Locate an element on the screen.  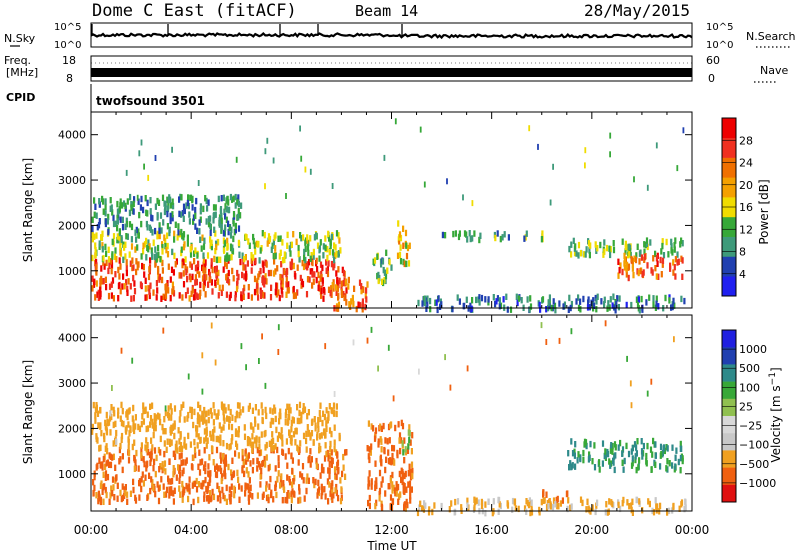
power-colorbar-tick-label: 28 is located at coordinates (746, 140).